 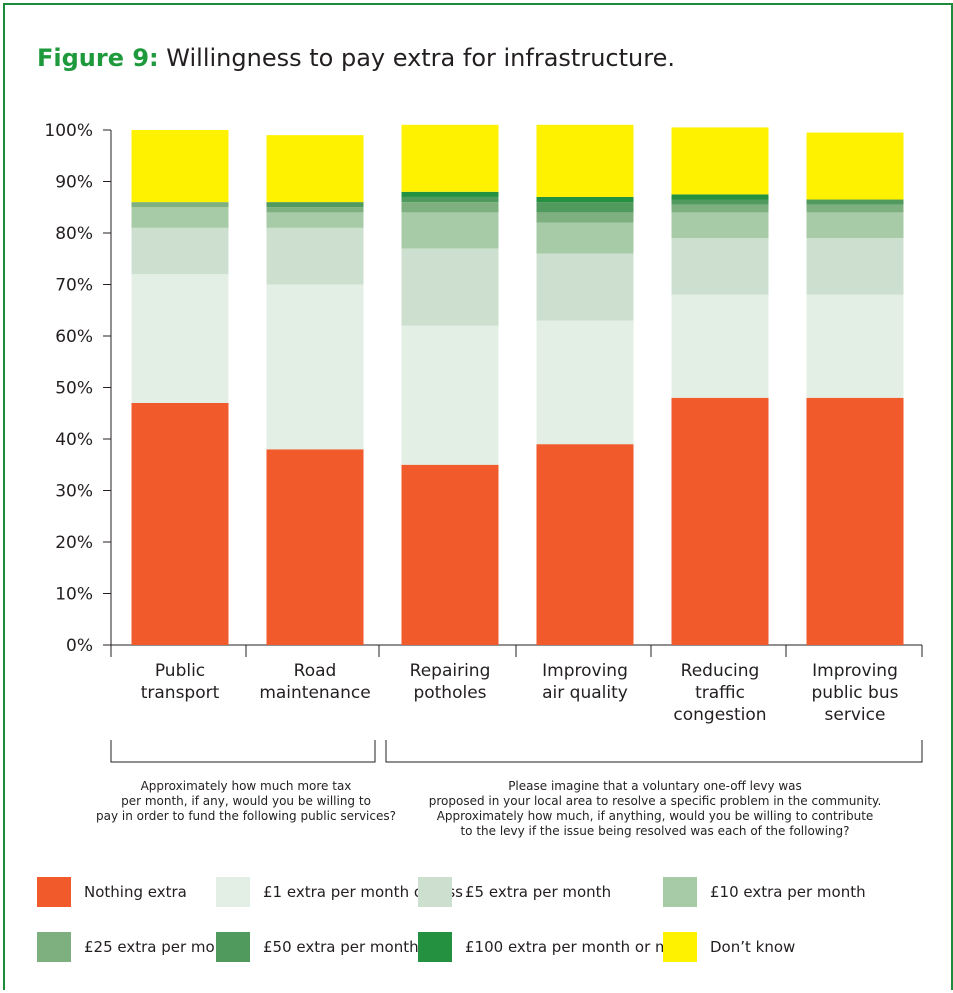 I want to click on legend-label: Don’t know, so click(x=753, y=947).